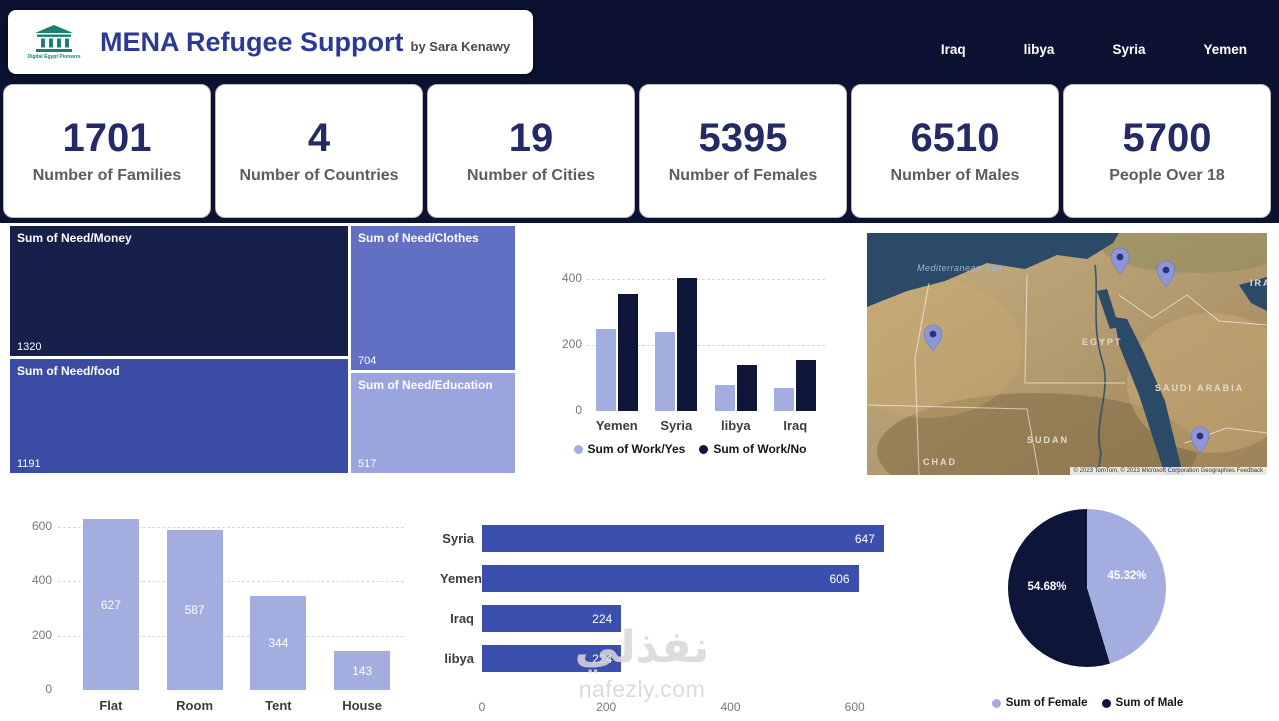  Describe the element at coordinates (746, 388) in the screenshot. I see `bar-libya-no` at that location.